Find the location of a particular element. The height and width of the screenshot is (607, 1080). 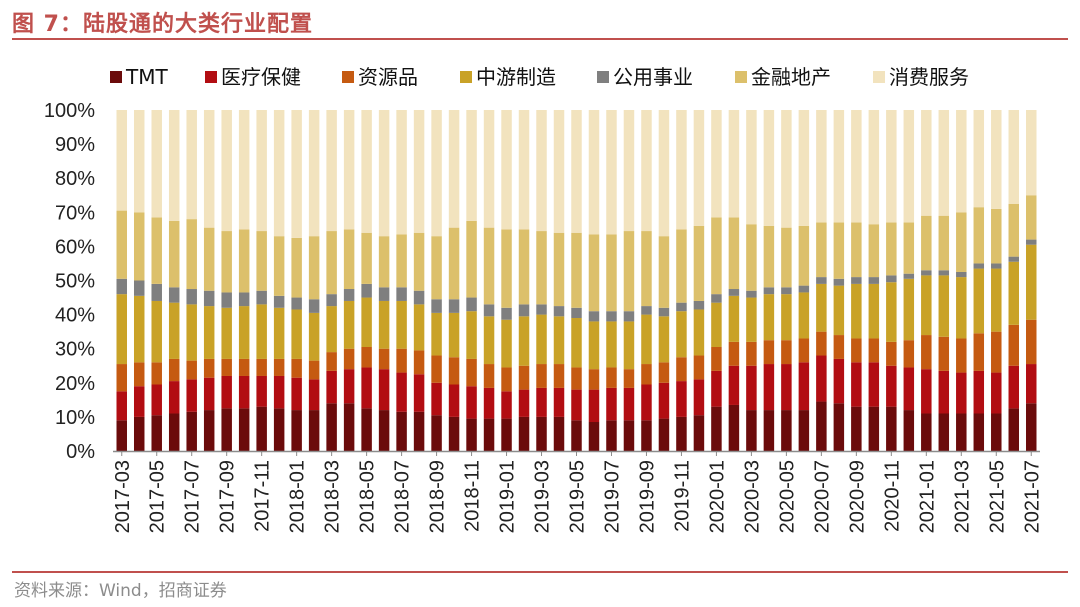

legend: TMT 医疗保健 资源品 中游制造 公用事业 金融地产 消费服务 is located at coordinates (539, 77).